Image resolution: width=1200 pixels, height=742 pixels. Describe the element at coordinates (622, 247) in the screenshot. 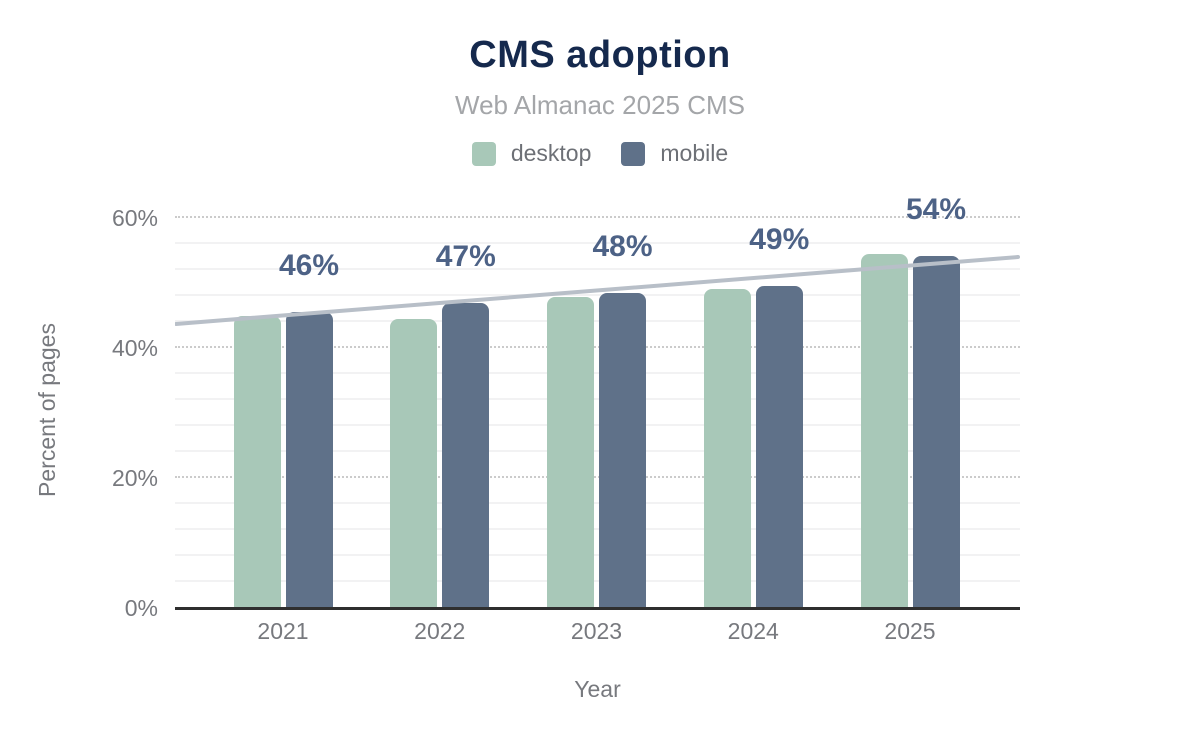

I see `data-label-2023: 48%` at that location.